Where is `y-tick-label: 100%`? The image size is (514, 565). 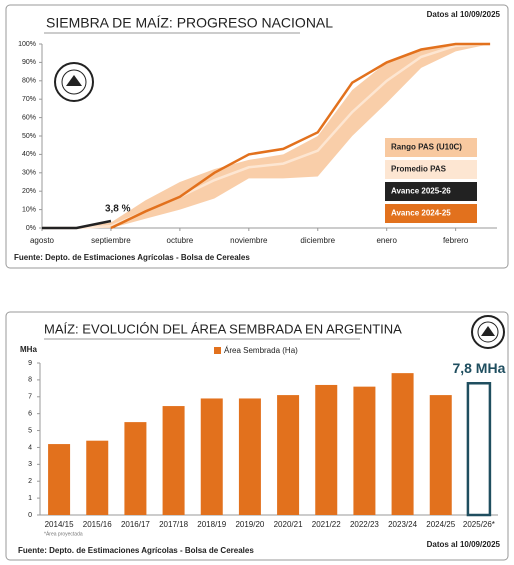 y-tick-label: 100% is located at coordinates (27, 44).